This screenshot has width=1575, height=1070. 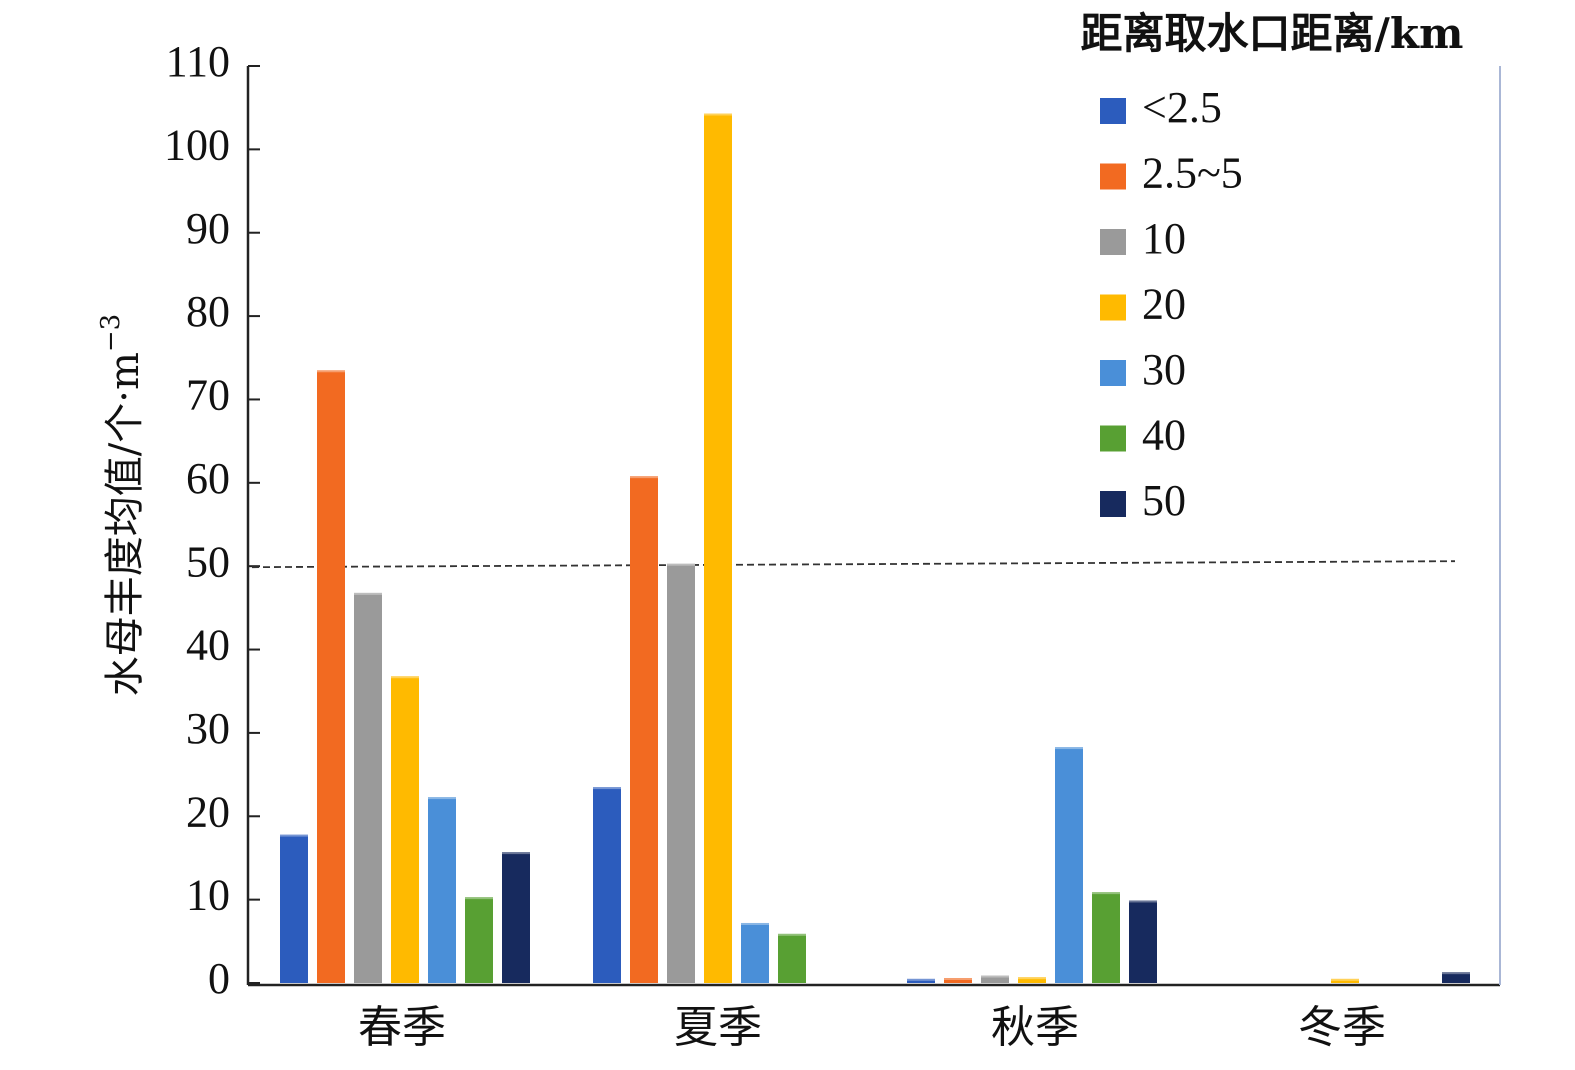 I want to click on y-tick-label: 80, so click(x=208, y=311).